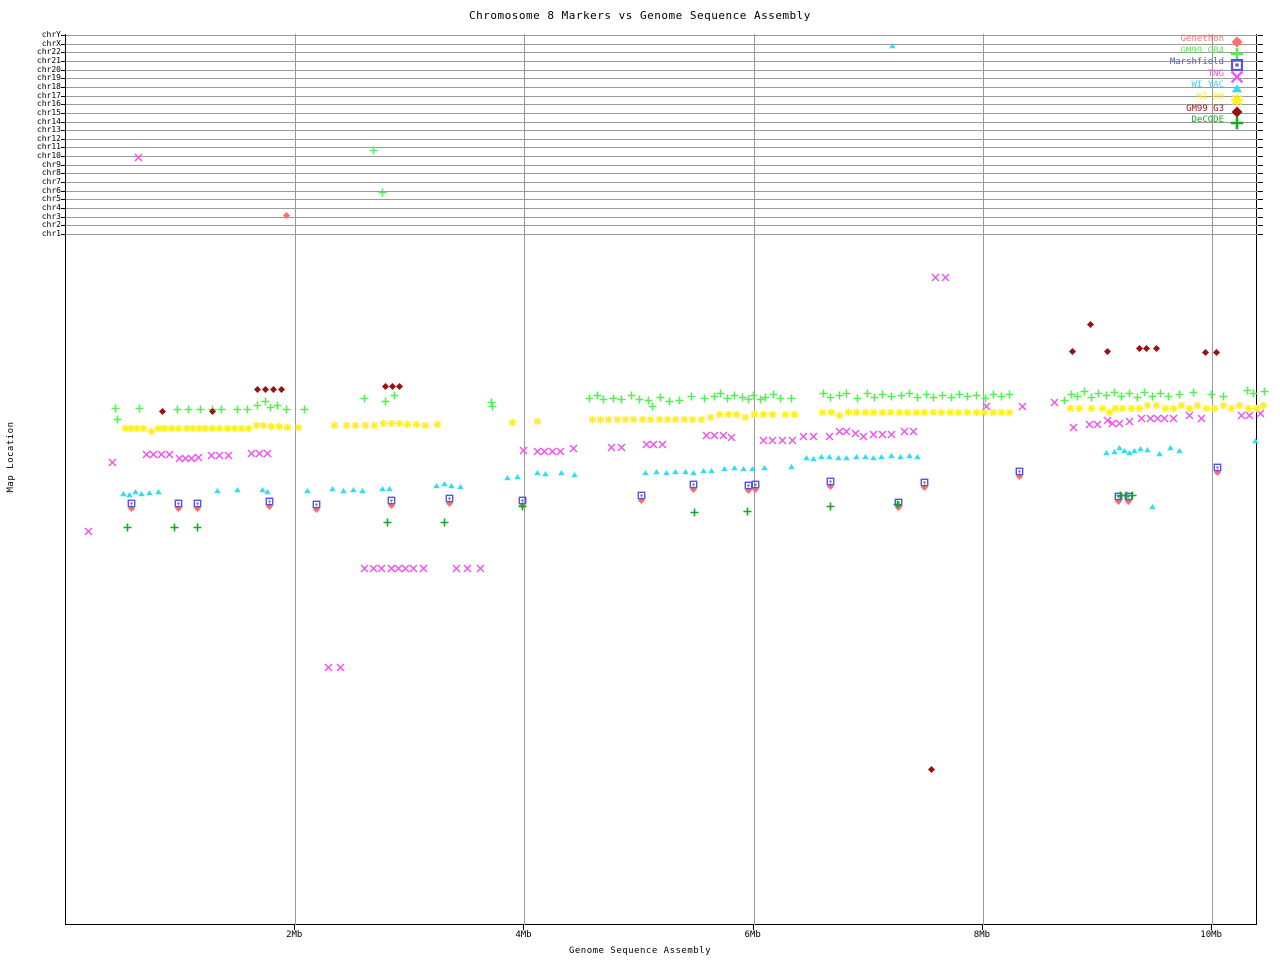  I want to click on y-axis-tick-label: chr4, so click(51, 208).